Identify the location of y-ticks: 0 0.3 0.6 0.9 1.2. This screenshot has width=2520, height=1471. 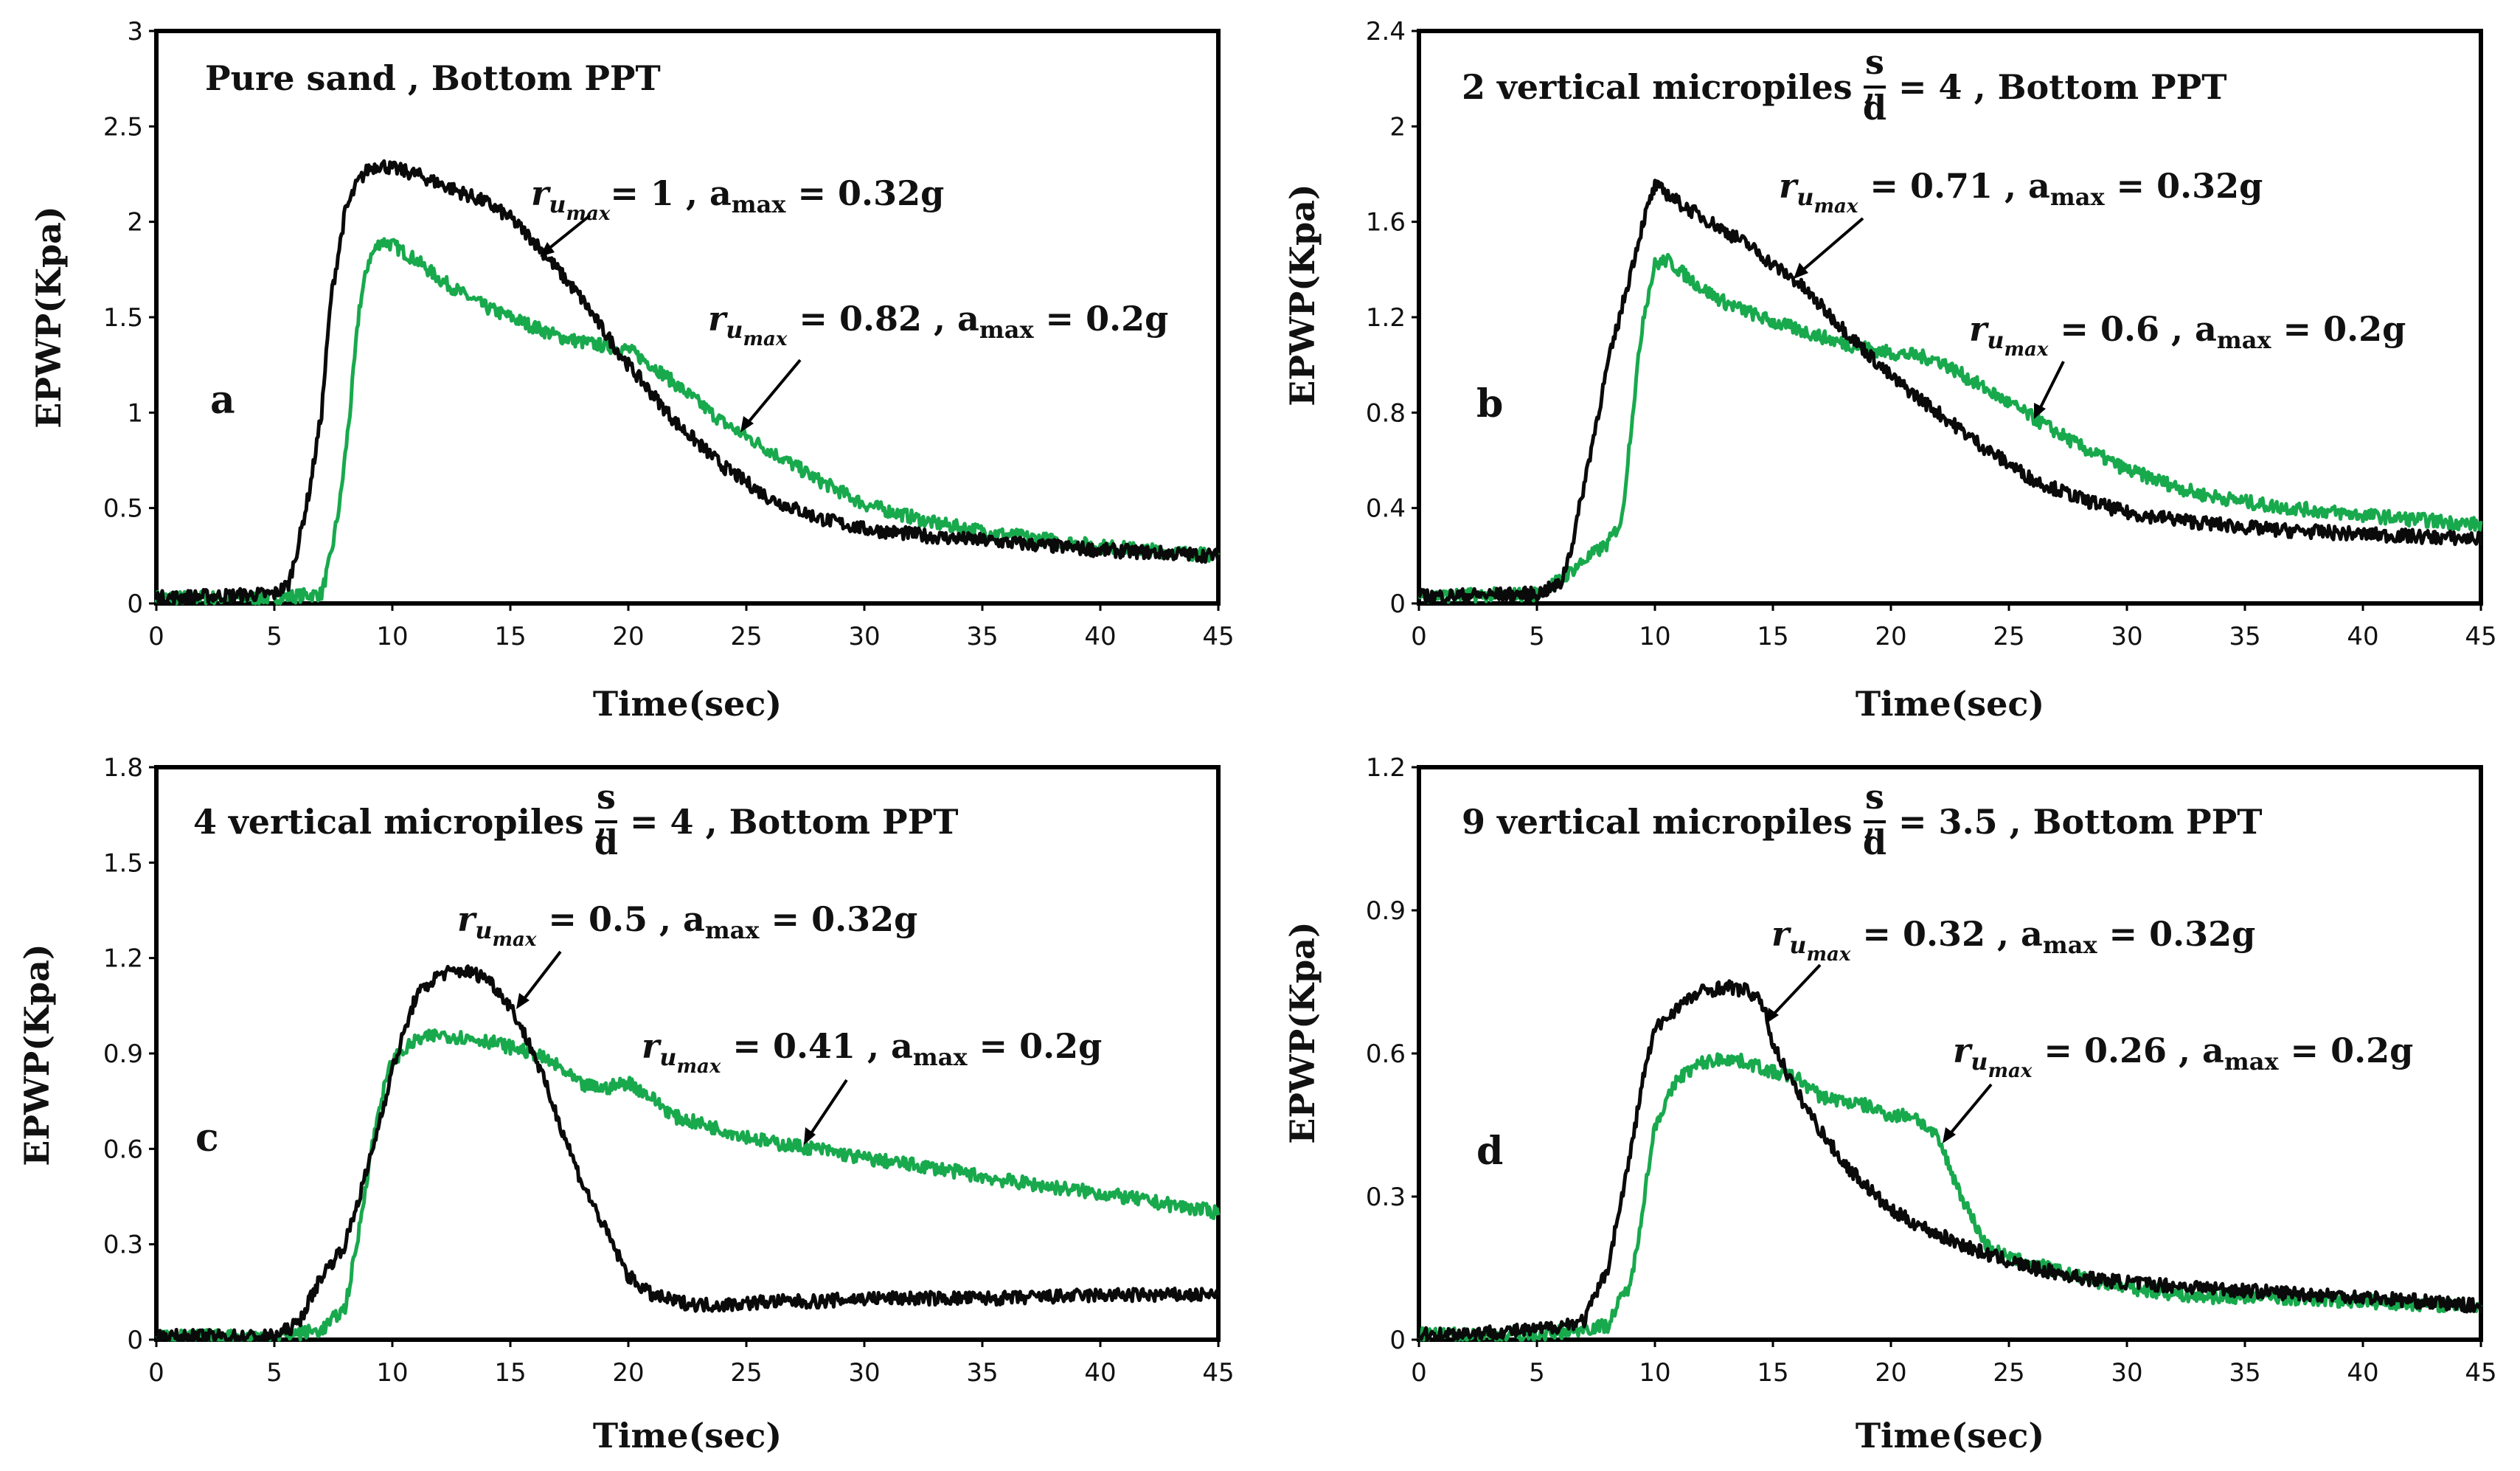
(1392, 1054).